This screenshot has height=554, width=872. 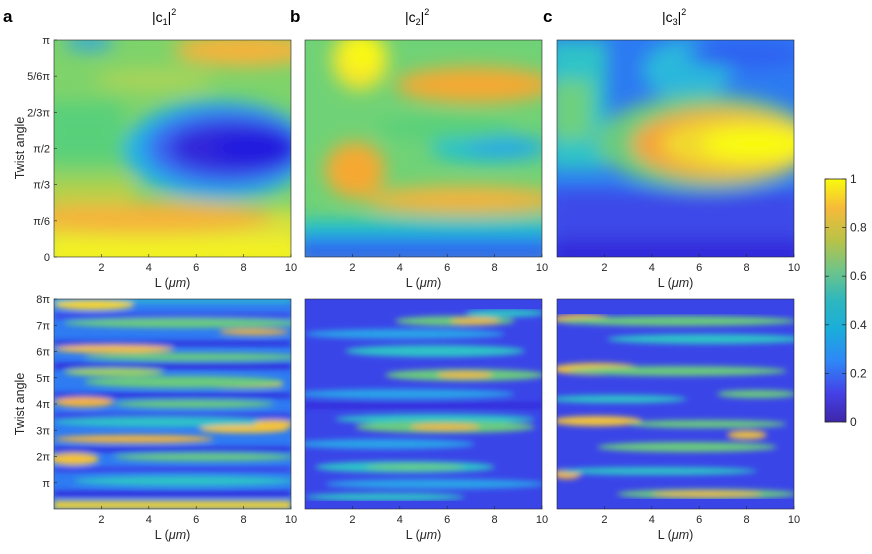 I want to click on title-c1: |c1|2, so click(x=164, y=17).